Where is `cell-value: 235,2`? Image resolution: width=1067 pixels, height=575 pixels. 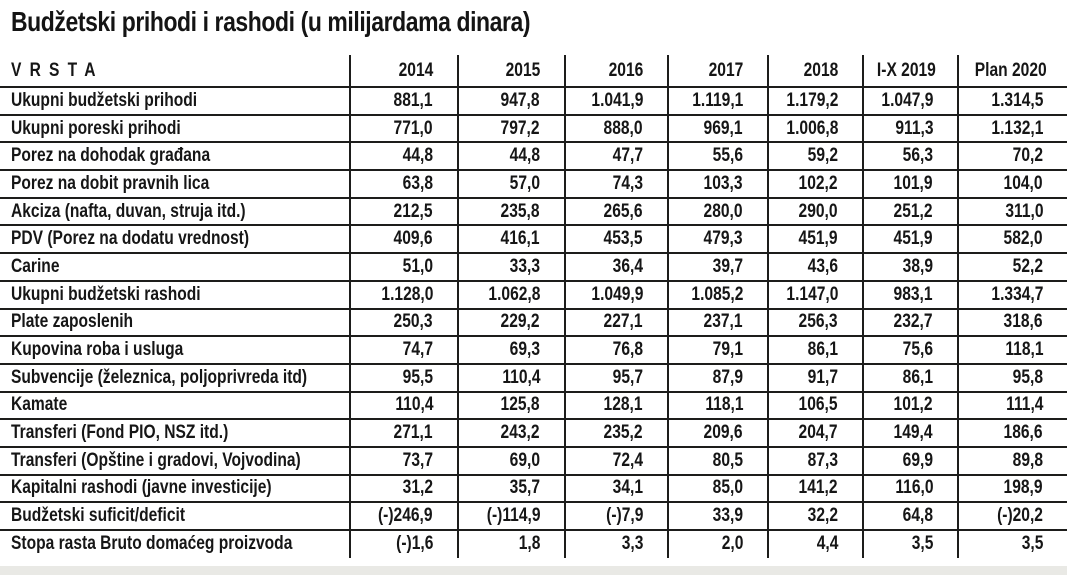
cell-value: 235,2 is located at coordinates (616, 433).